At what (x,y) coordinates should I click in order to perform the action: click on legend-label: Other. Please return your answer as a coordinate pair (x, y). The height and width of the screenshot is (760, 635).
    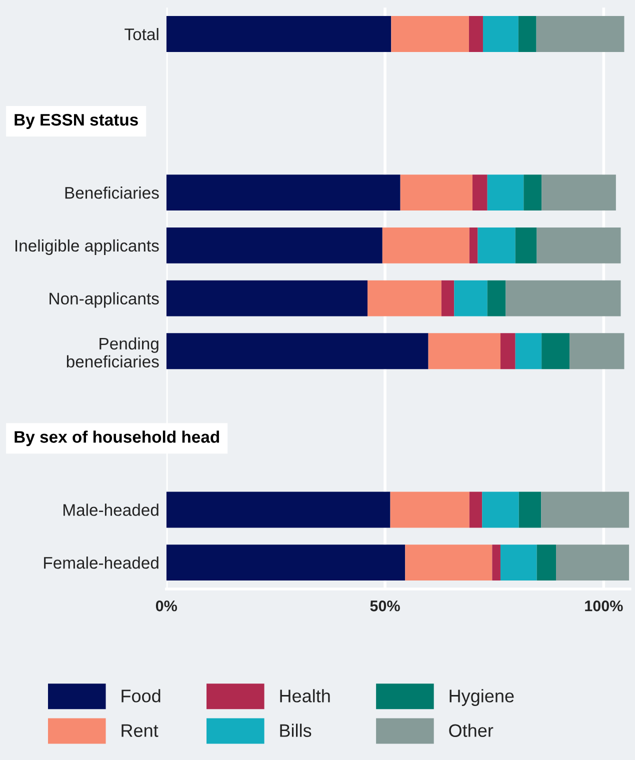
    Looking at the image, I should click on (471, 730).